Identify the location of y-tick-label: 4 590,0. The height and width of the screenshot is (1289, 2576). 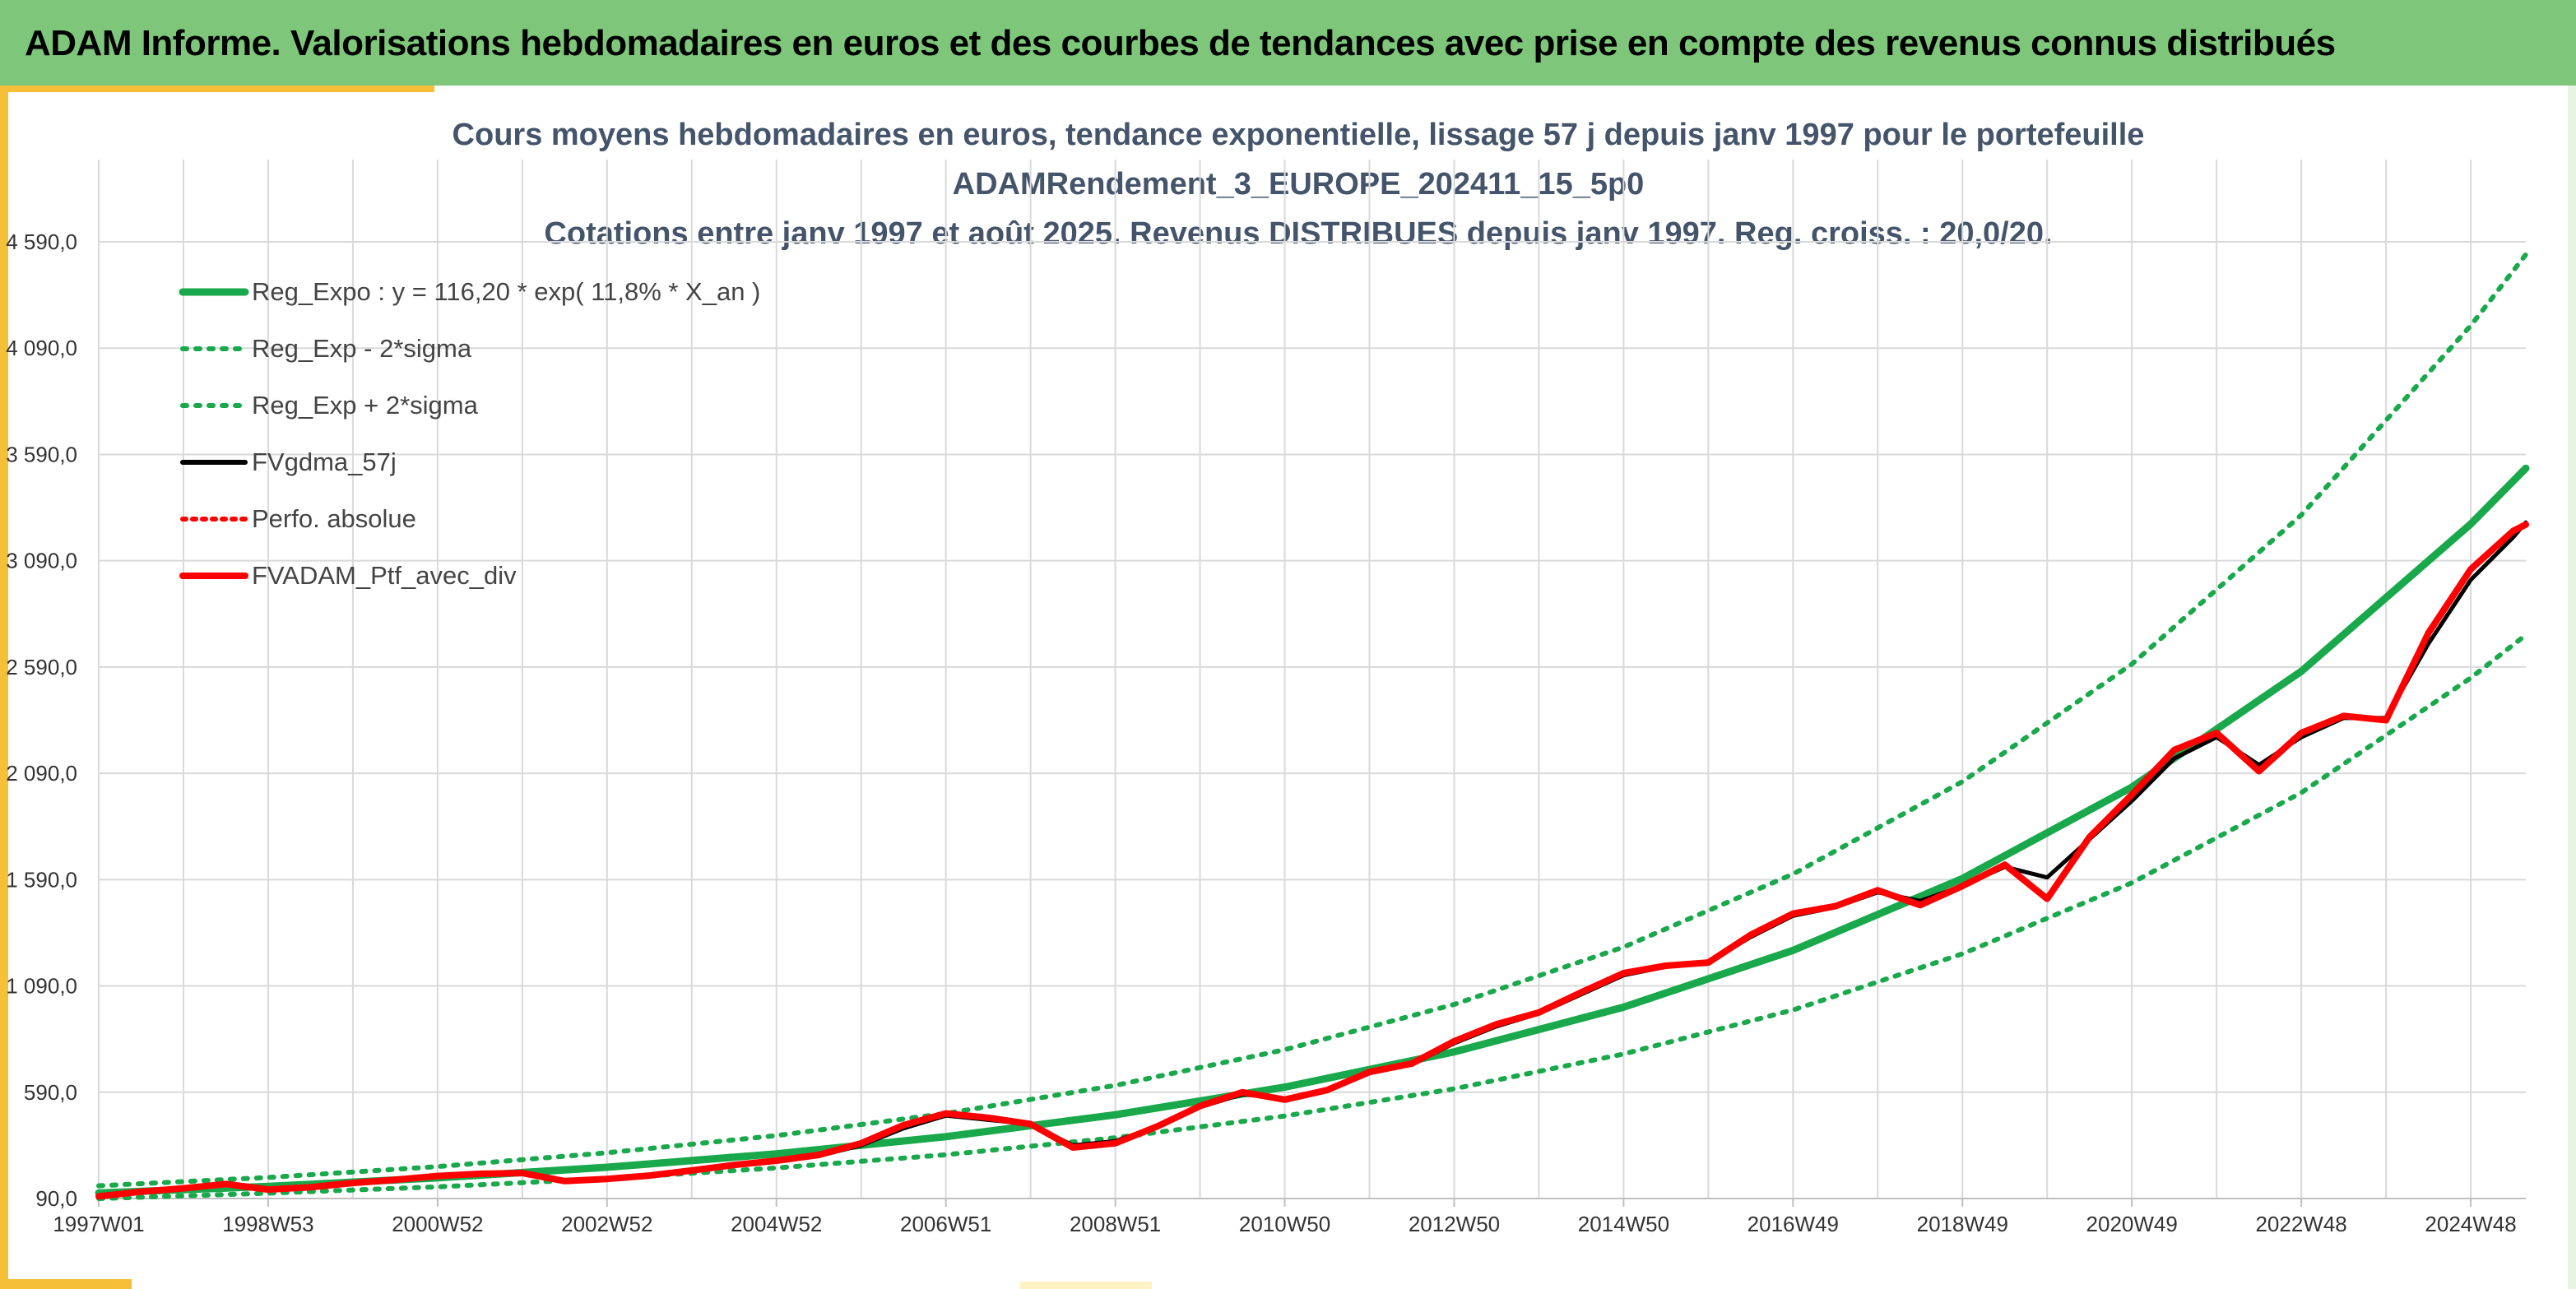
(41, 242).